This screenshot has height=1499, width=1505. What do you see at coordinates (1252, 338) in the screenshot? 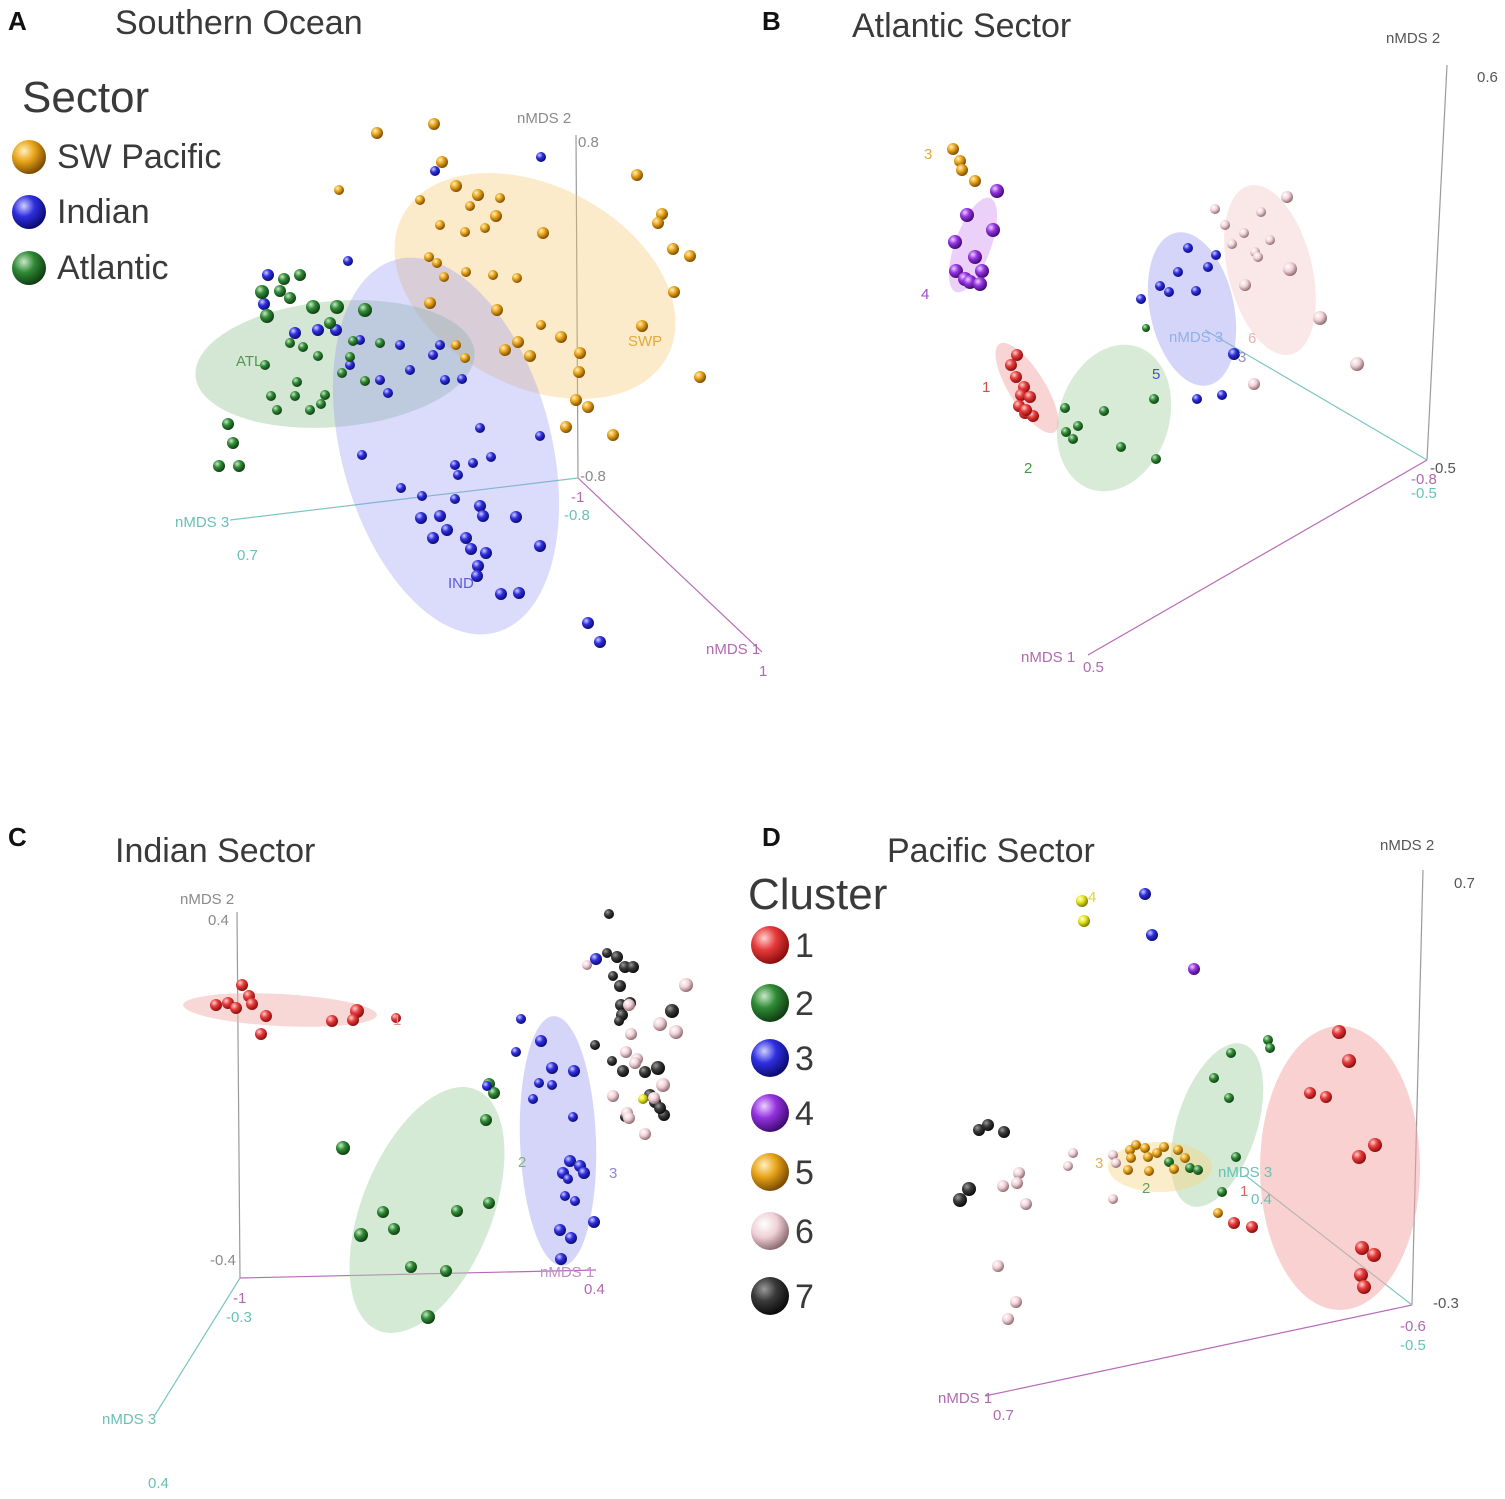
I see `group-label-b-6: 6` at bounding box center [1252, 338].